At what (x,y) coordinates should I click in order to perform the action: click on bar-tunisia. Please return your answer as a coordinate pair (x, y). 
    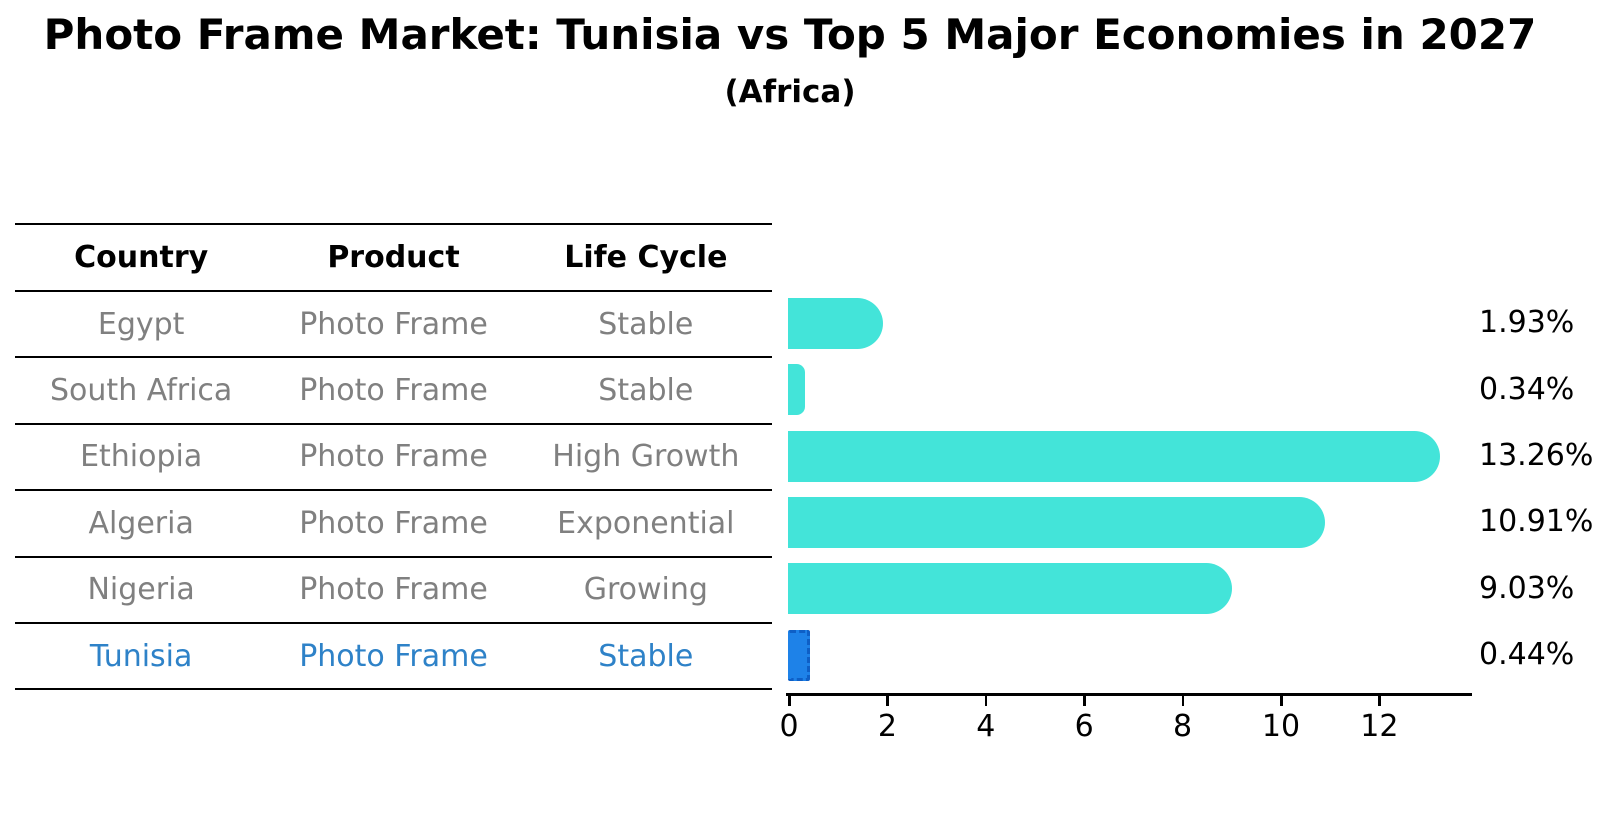
    Looking at the image, I should click on (799, 655).